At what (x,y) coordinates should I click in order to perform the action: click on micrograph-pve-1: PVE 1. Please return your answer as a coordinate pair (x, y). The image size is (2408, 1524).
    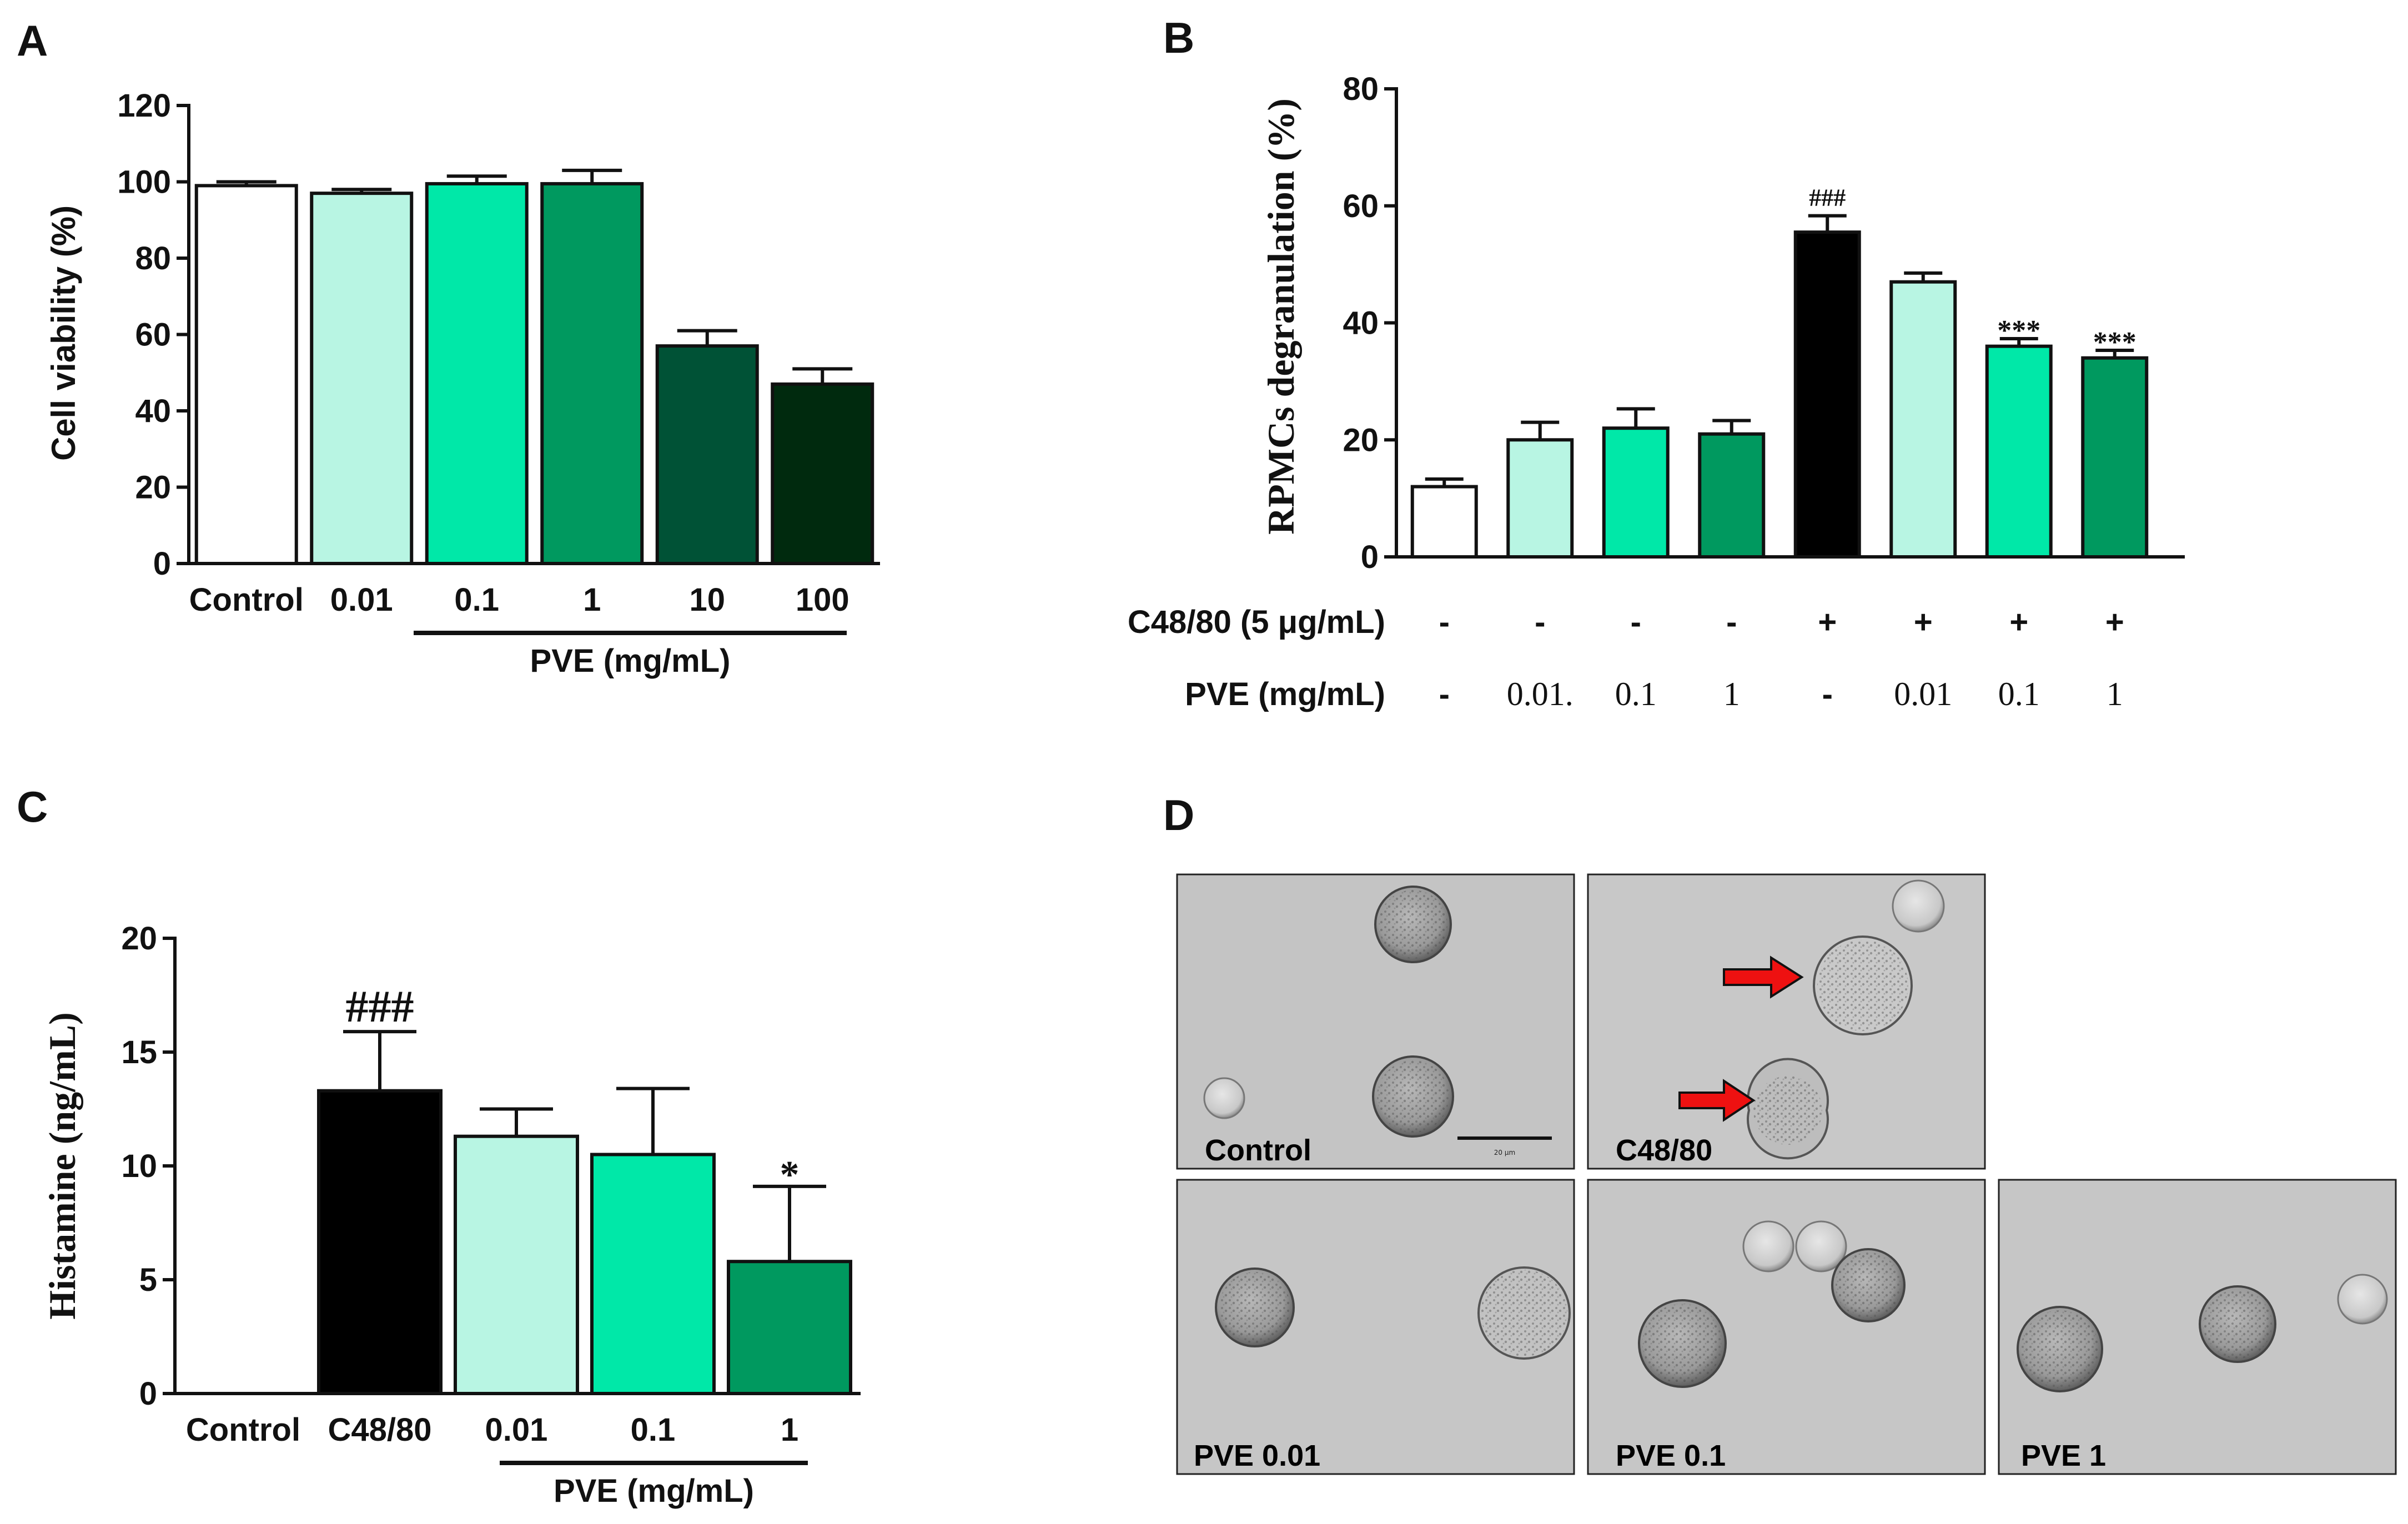
    Looking at the image, I should click on (2197, 1327).